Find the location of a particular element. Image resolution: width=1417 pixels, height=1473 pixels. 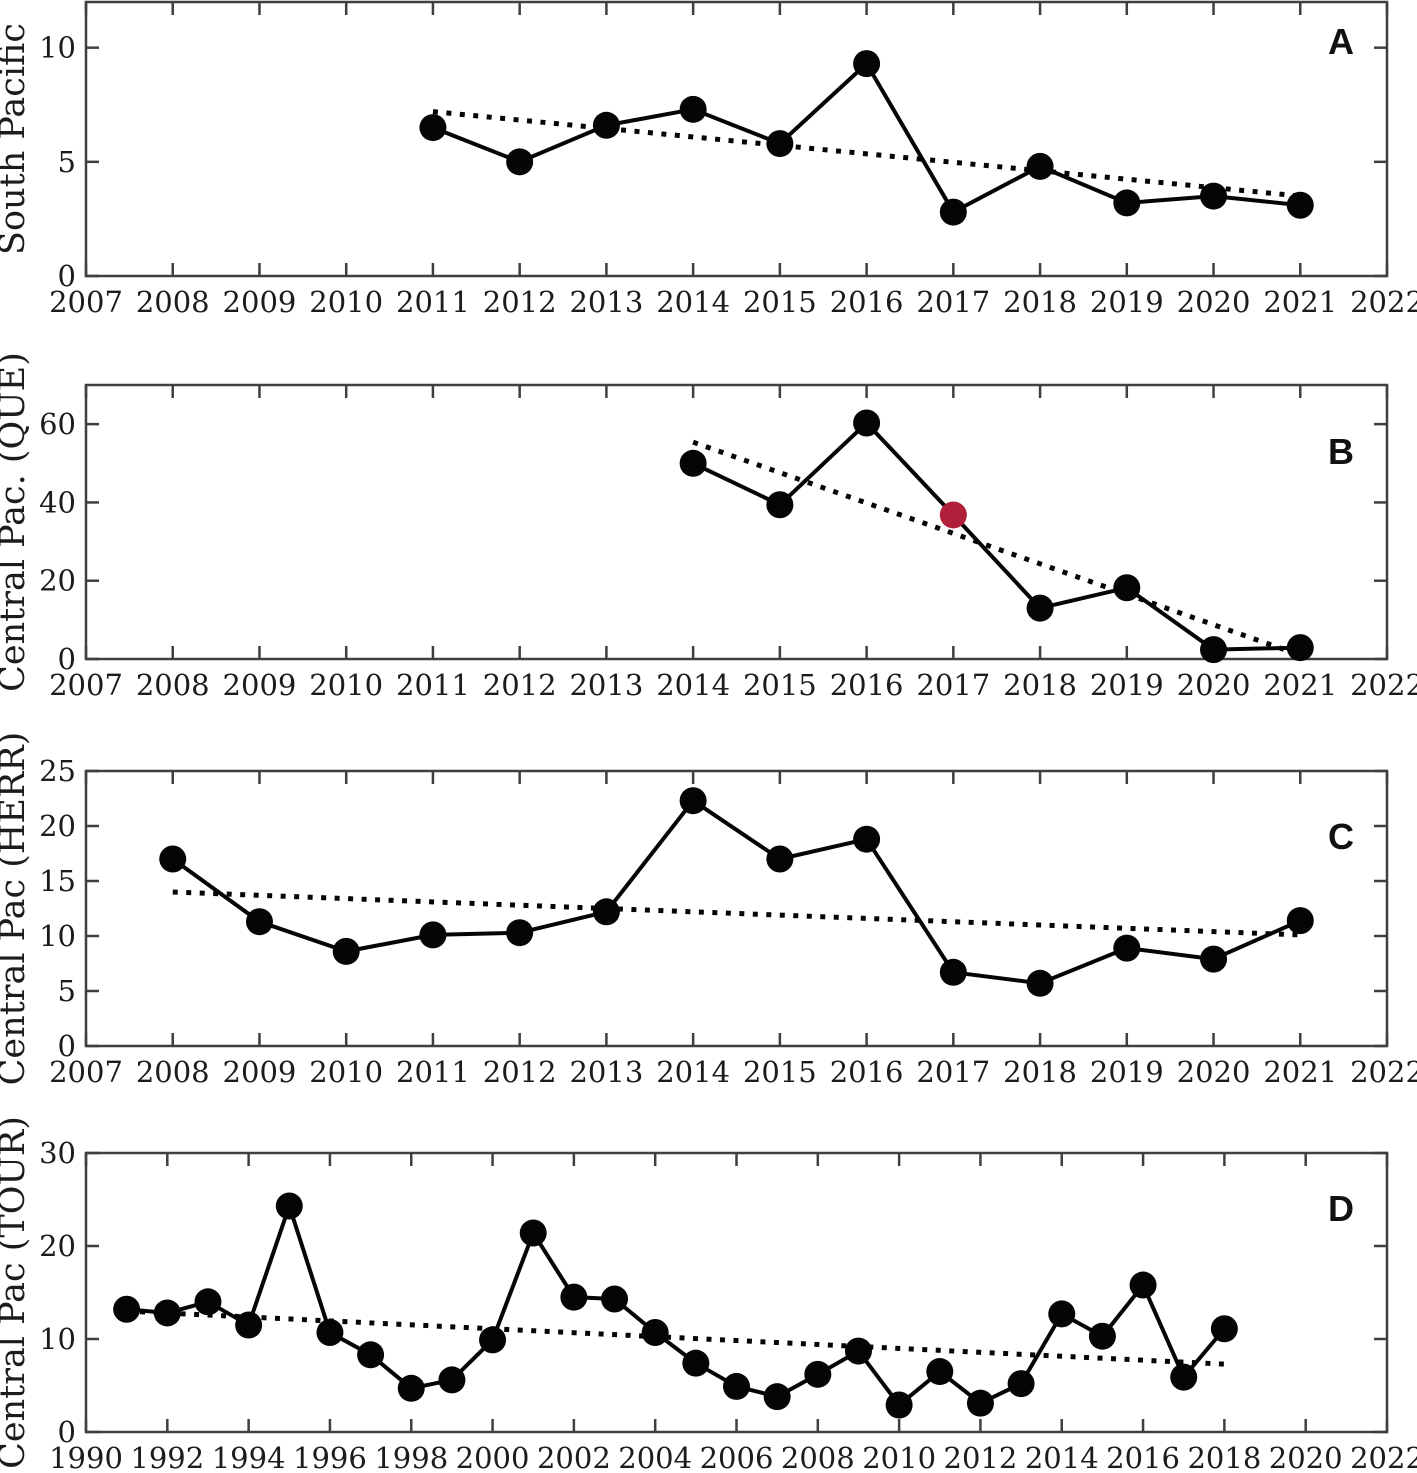

x-tick-label: 2013 is located at coordinates (606, 302).